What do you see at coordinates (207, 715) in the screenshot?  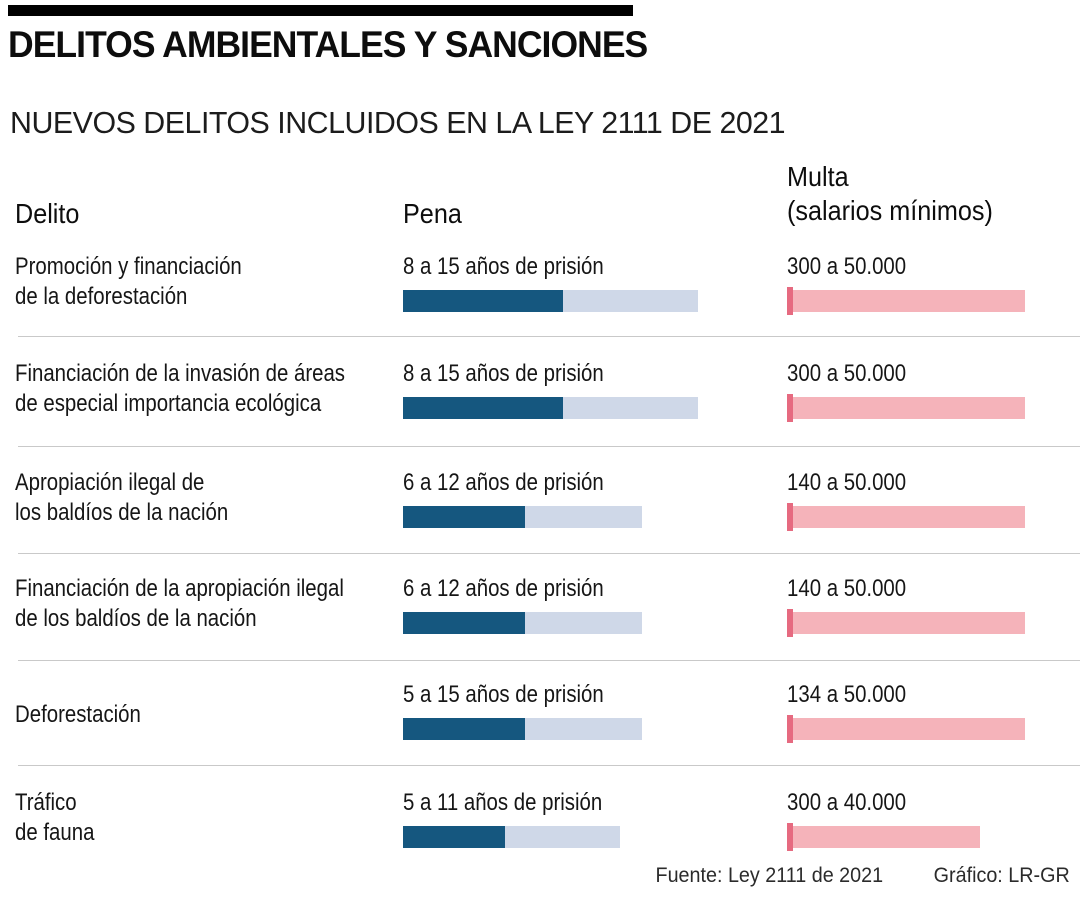 I see `delito-cell: Deforestación` at bounding box center [207, 715].